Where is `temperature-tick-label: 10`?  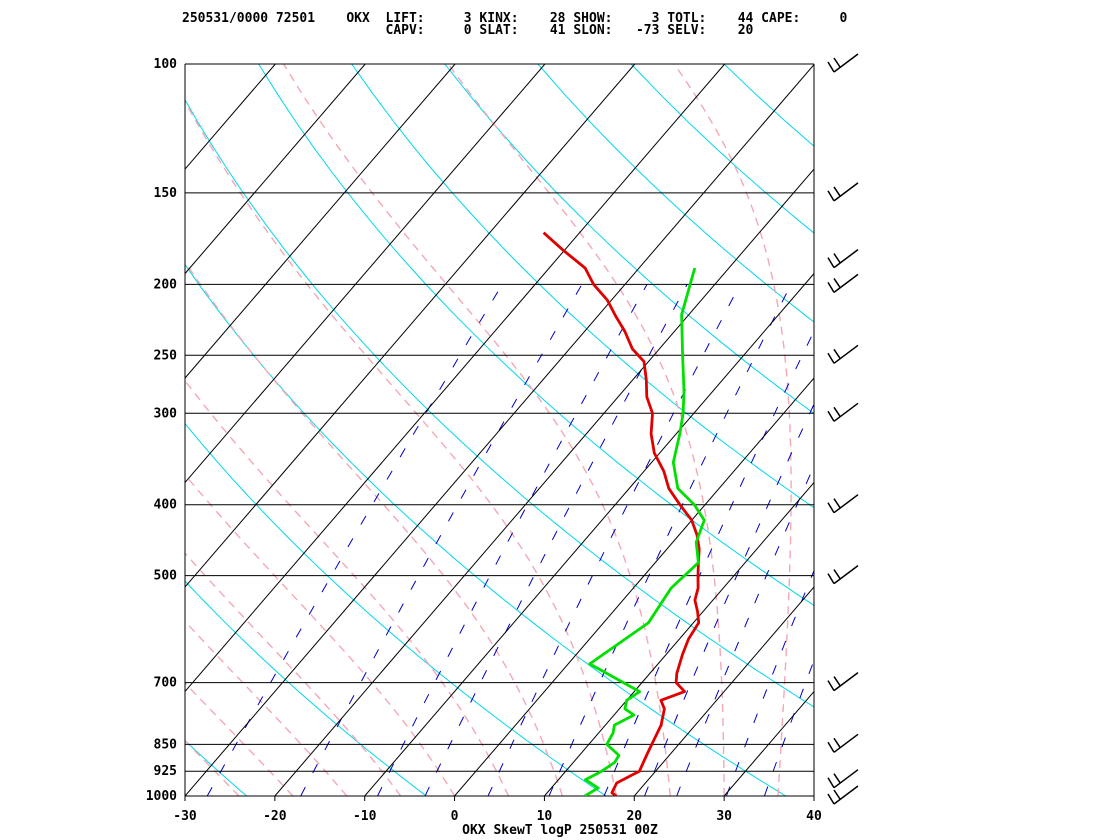
temperature-tick-label: 10 is located at coordinates (545, 816).